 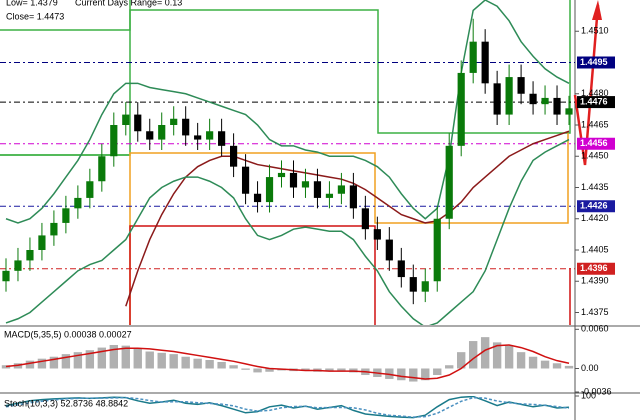 I want to click on info-text: Low= 1.4379, so click(x=32, y=3).